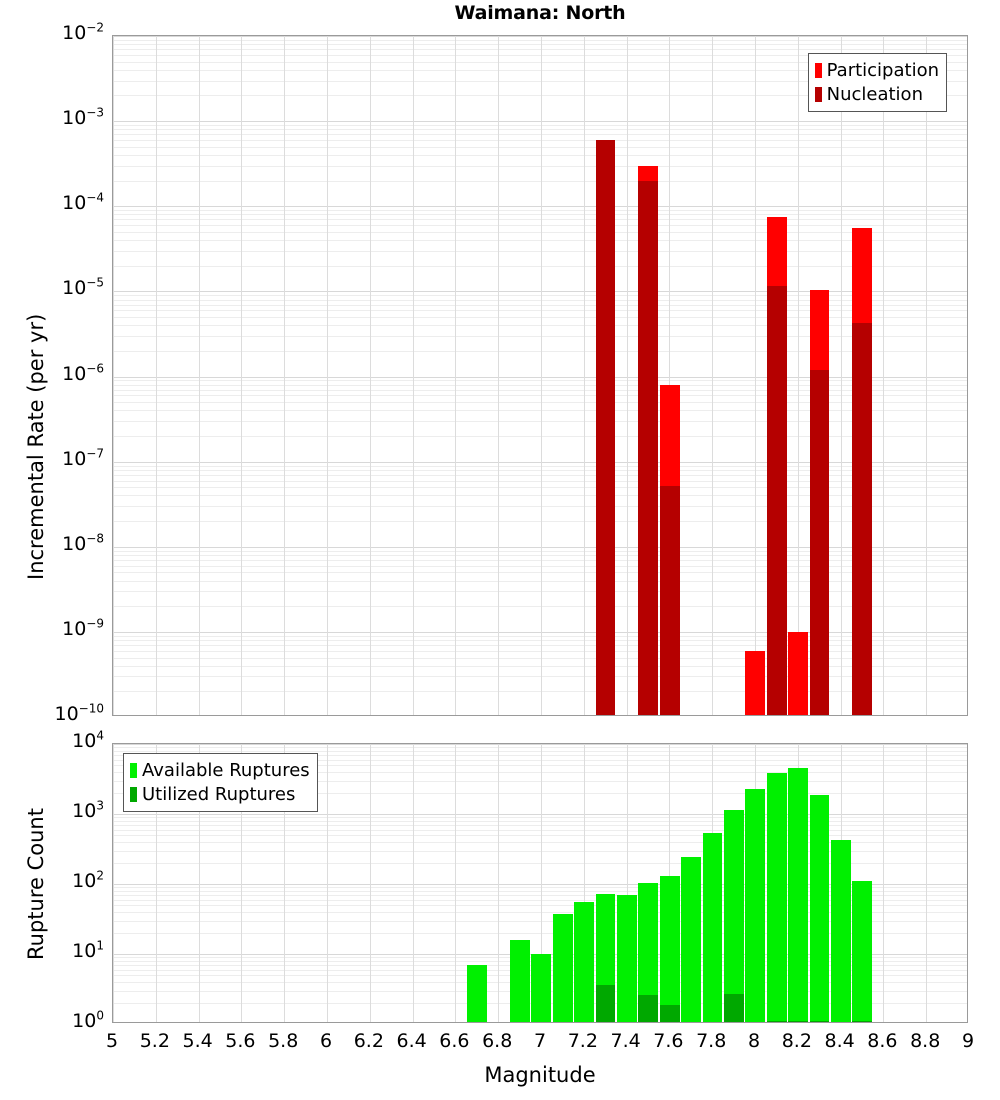  I want to click on x-tick-label: 9, so click(968, 1041).